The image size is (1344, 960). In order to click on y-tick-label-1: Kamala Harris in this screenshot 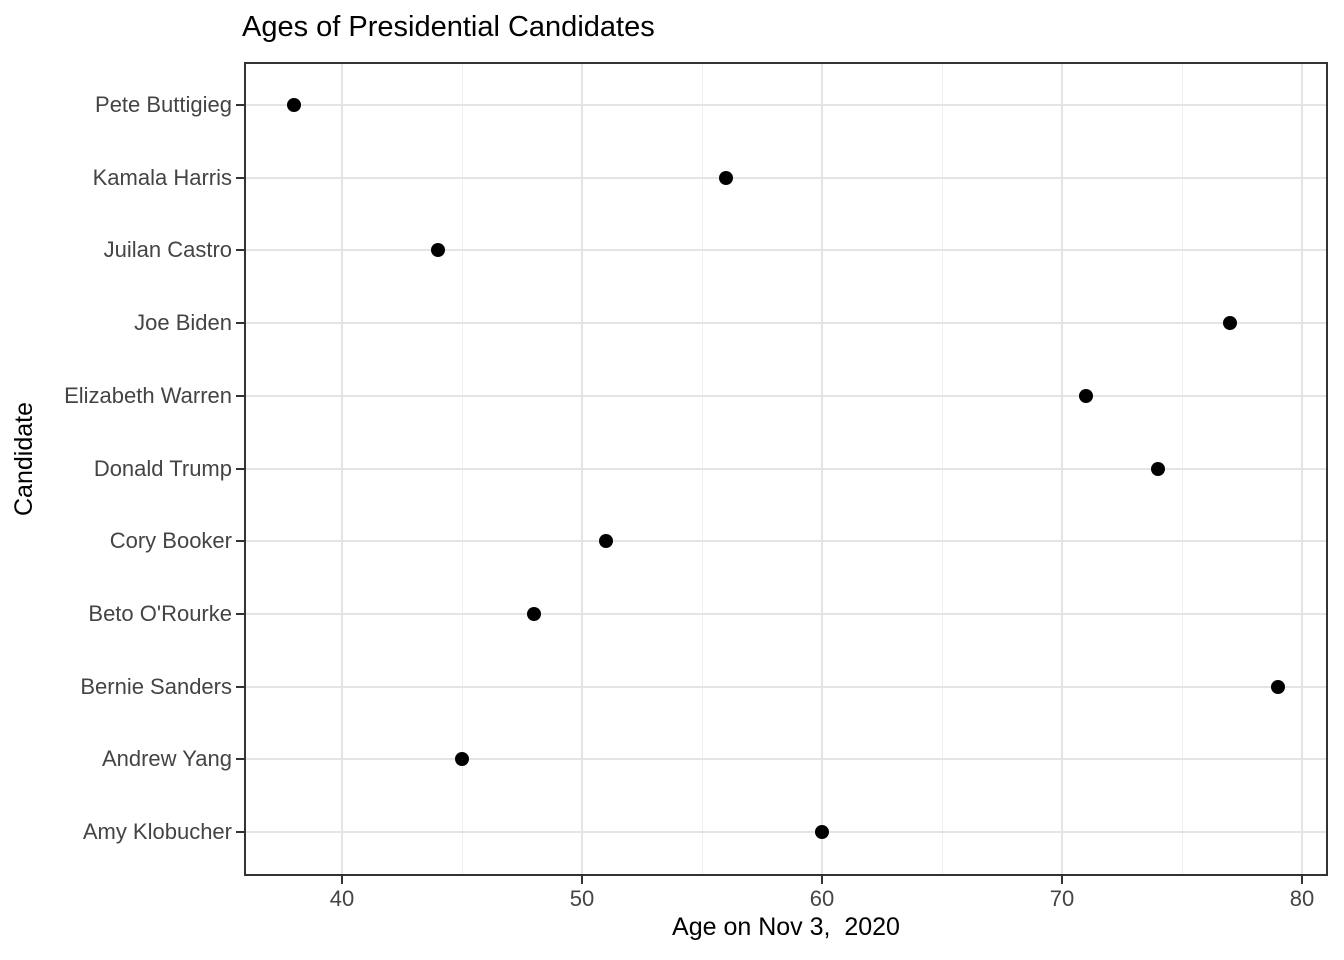, I will do `click(162, 177)`.